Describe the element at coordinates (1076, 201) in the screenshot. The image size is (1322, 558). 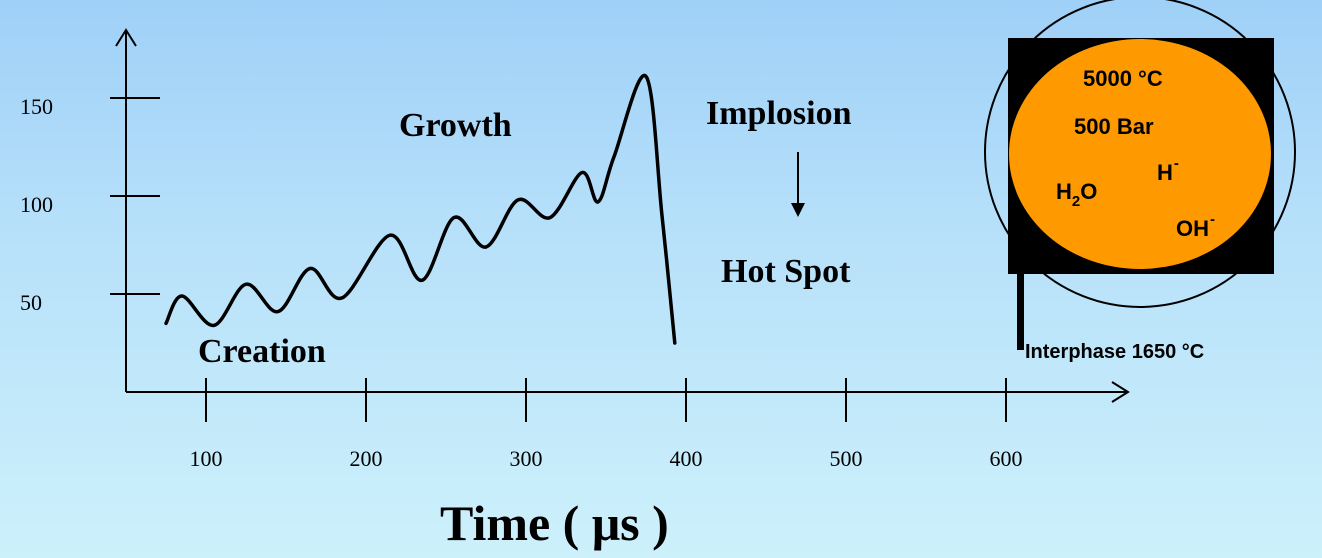
I see `water-subscript: 2` at that location.